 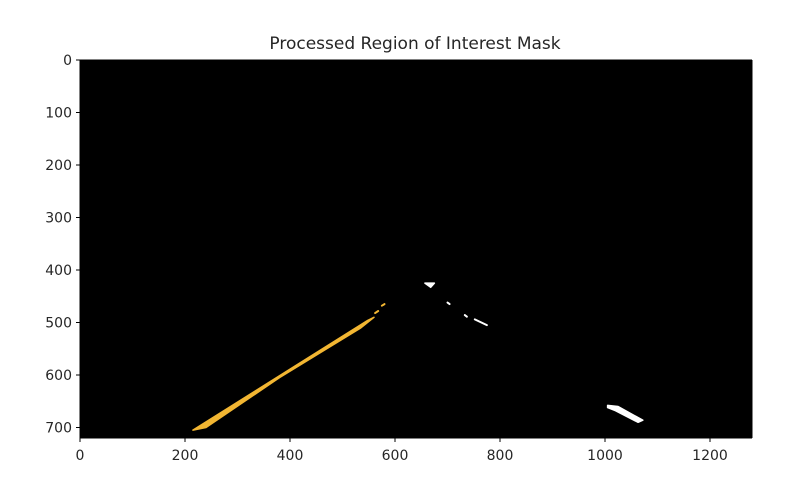 What do you see at coordinates (480, 322) in the screenshot?
I see `right-lane-dash` at bounding box center [480, 322].